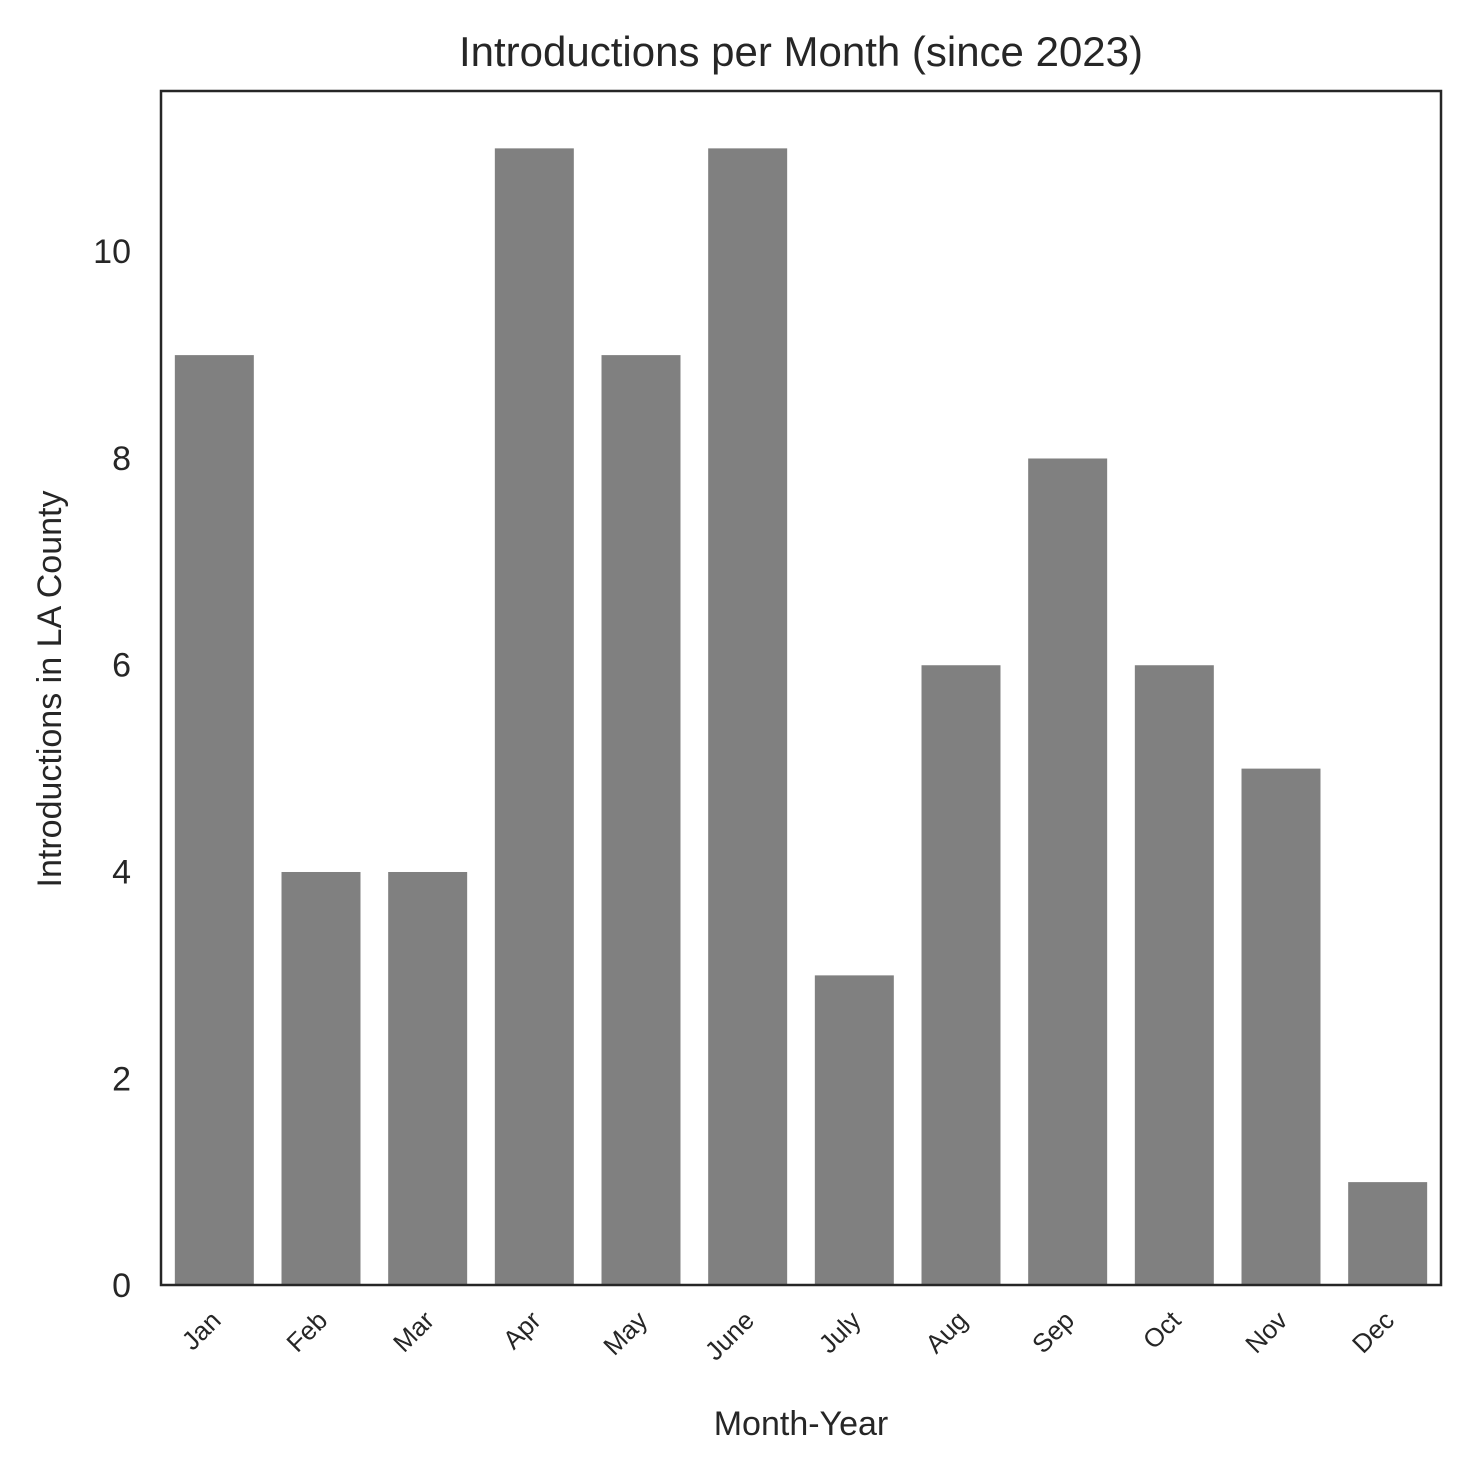 Image resolution: width=1471 pixels, height=1473 pixels. I want to click on bar-oct, so click(1174, 975).